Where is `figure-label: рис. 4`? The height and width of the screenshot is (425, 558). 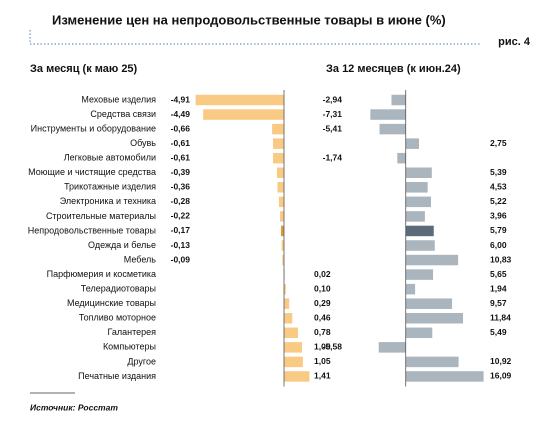 figure-label: рис. 4 is located at coordinates (514, 42).